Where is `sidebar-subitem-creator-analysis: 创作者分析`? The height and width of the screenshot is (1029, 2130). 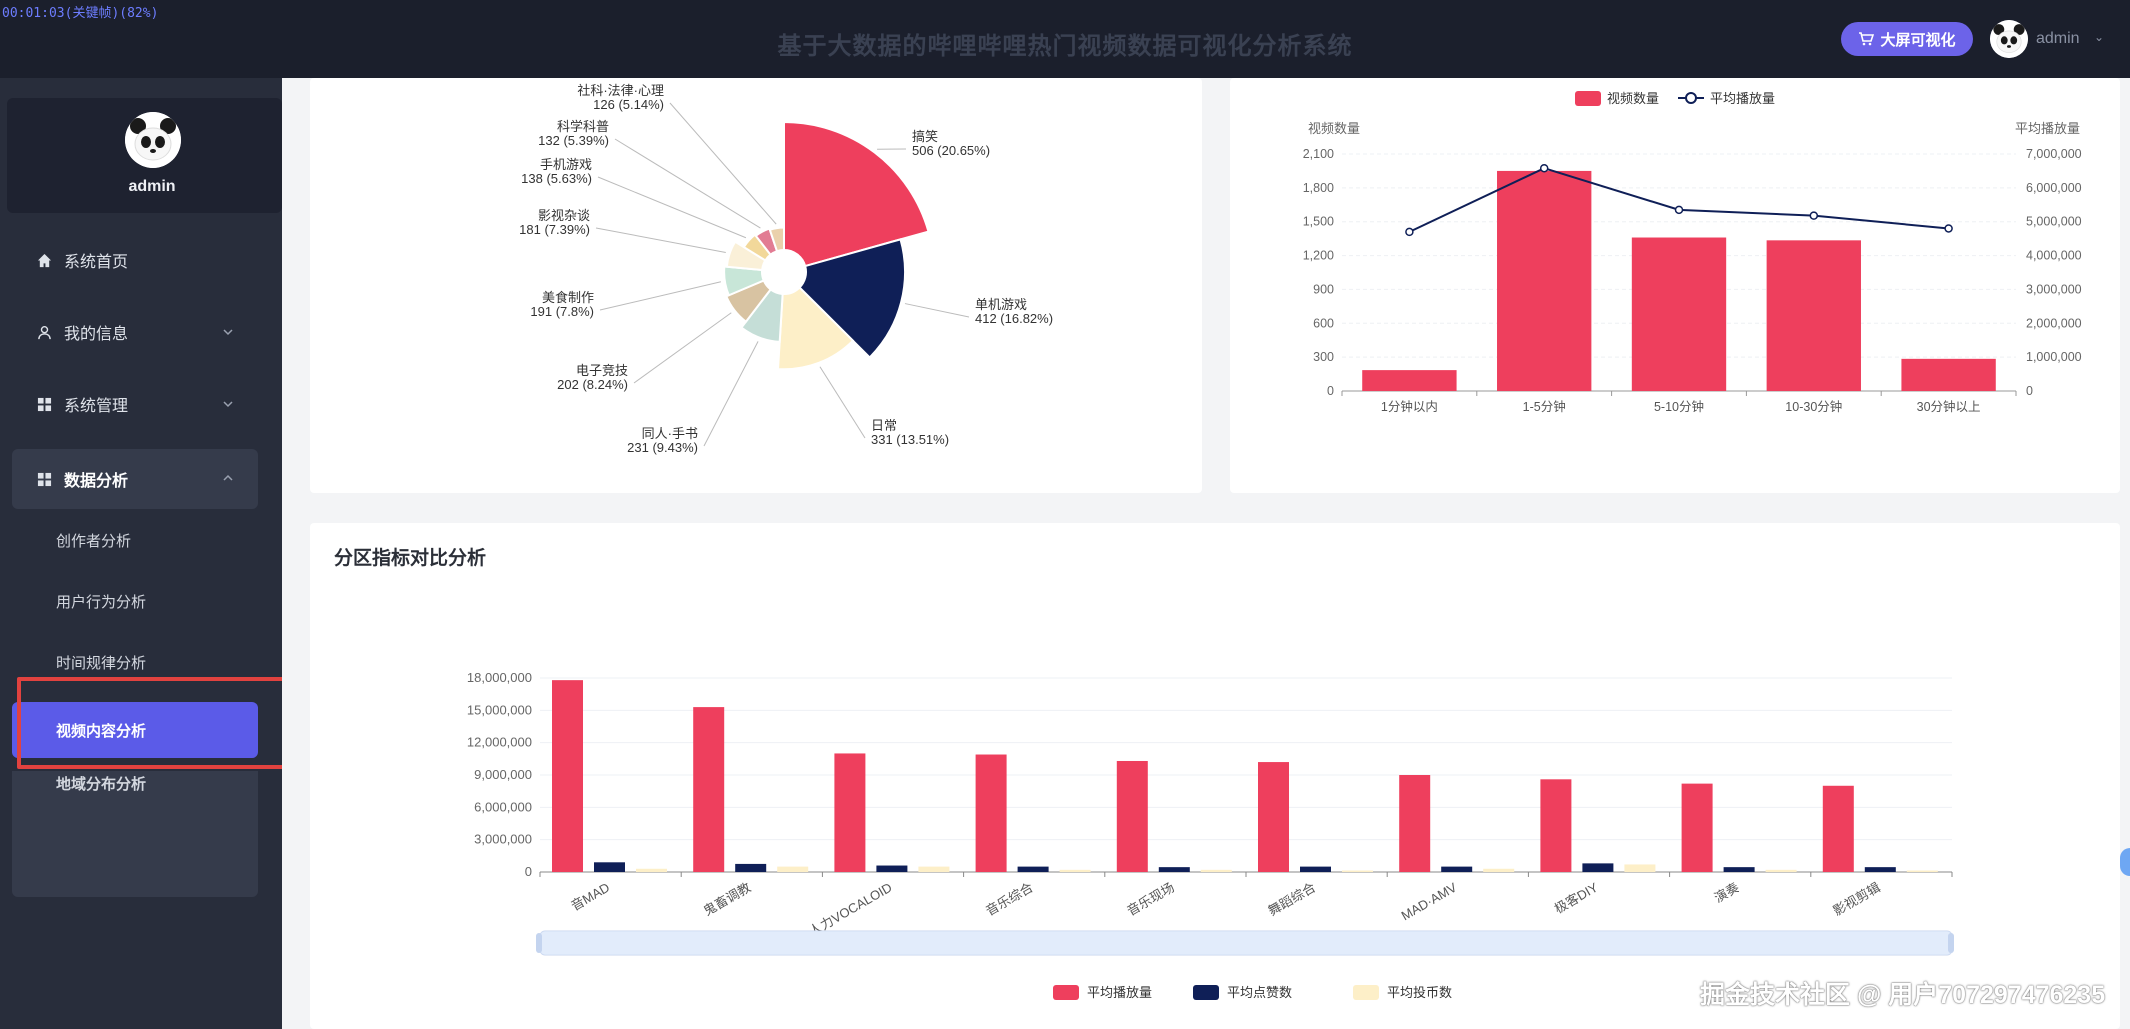
sidebar-subitem-creator-analysis: 创作者分析 is located at coordinates (94, 541).